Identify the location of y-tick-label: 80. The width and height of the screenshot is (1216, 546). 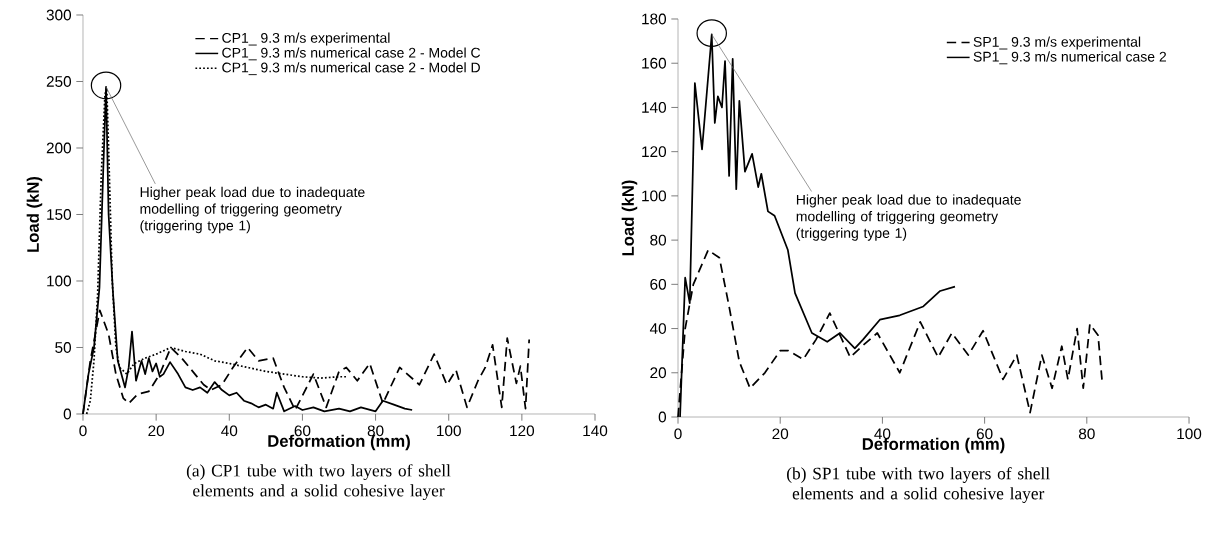
(658, 240).